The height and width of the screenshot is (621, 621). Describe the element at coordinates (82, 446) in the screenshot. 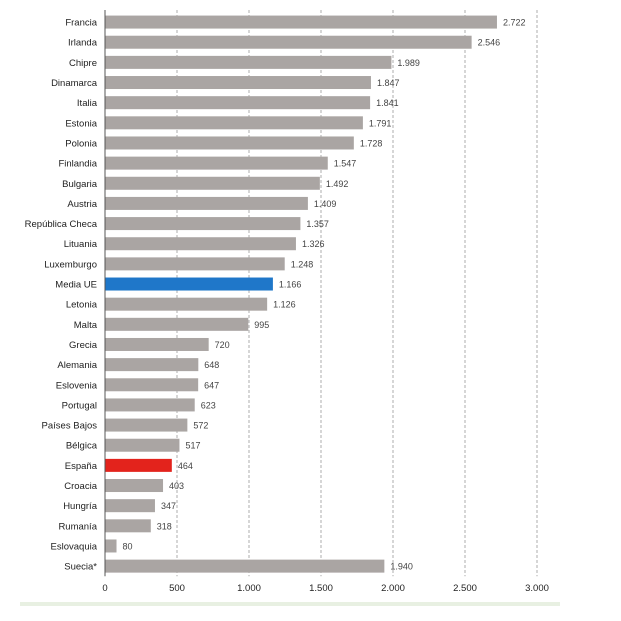

I see `category-label: Bélgica` at that location.